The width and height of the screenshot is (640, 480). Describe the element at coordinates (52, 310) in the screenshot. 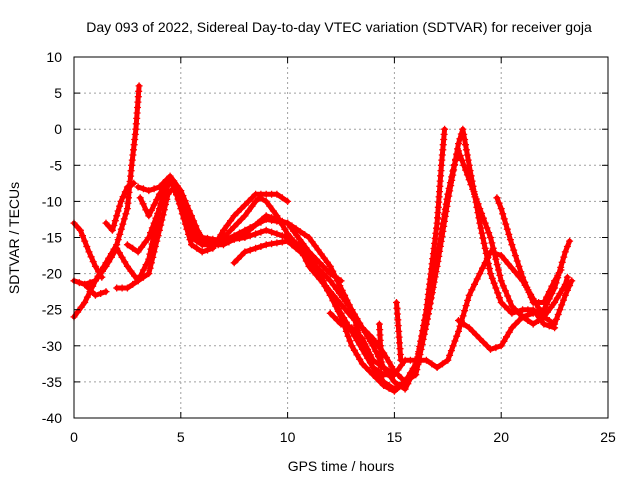

I see `y-tick-label: -25` at that location.